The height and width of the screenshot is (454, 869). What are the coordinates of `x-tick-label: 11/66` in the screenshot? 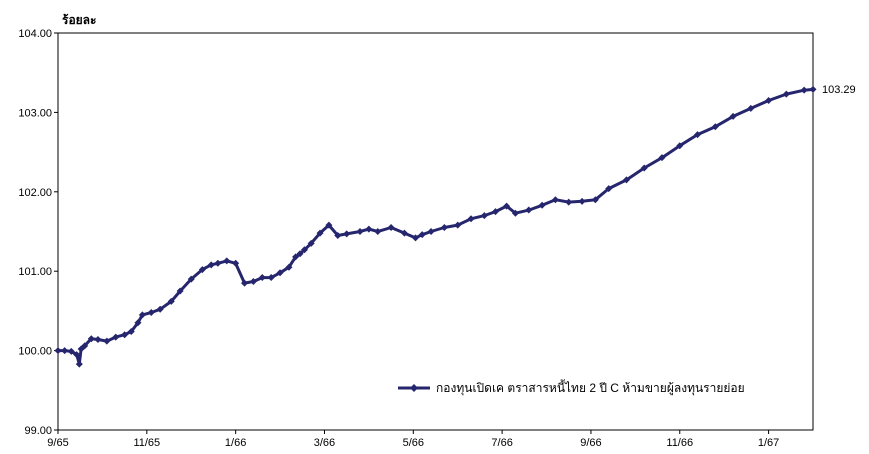 It's located at (679, 443).